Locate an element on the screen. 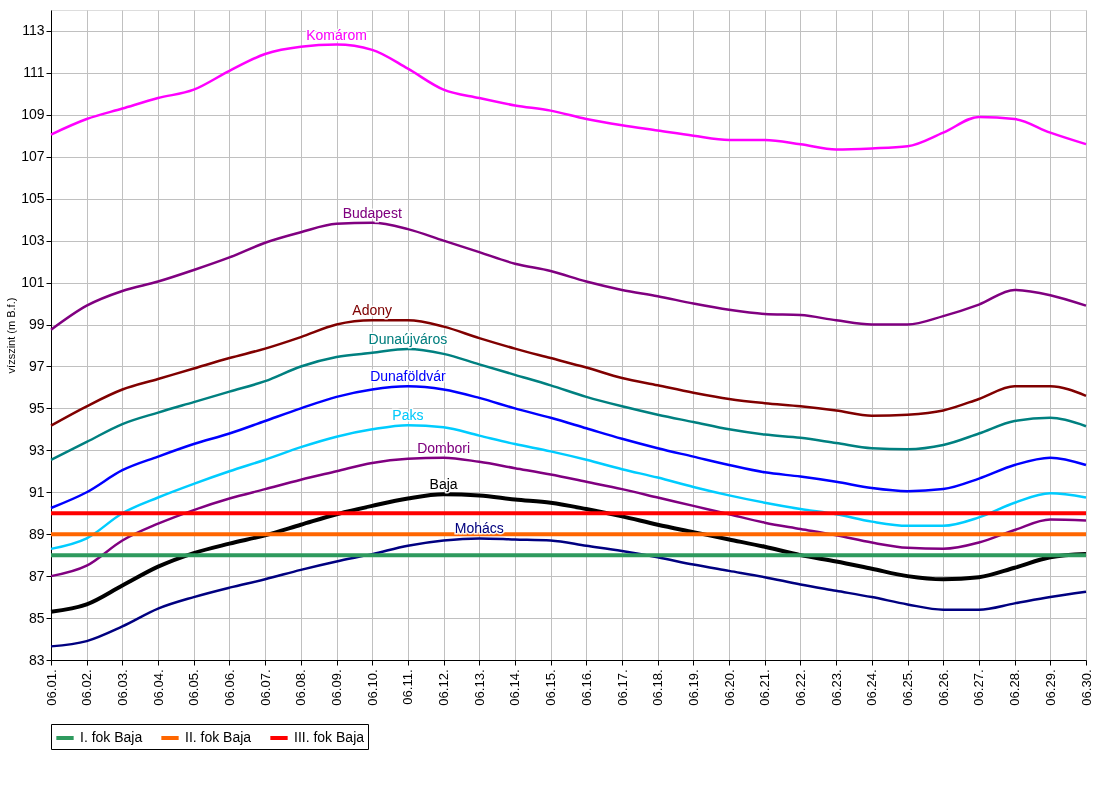 The width and height of the screenshot is (1118, 785). x-tick-label: 06.22. is located at coordinates (800, 687).